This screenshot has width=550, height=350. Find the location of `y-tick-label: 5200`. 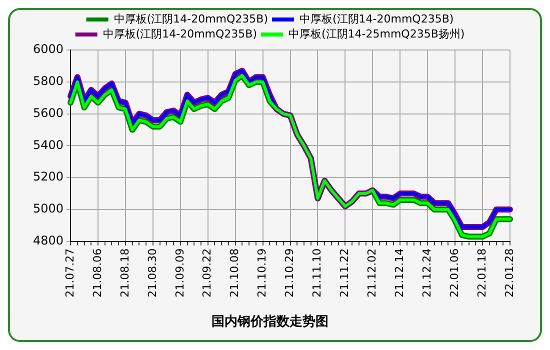

y-tick-label: 5200 is located at coordinates (48, 177).